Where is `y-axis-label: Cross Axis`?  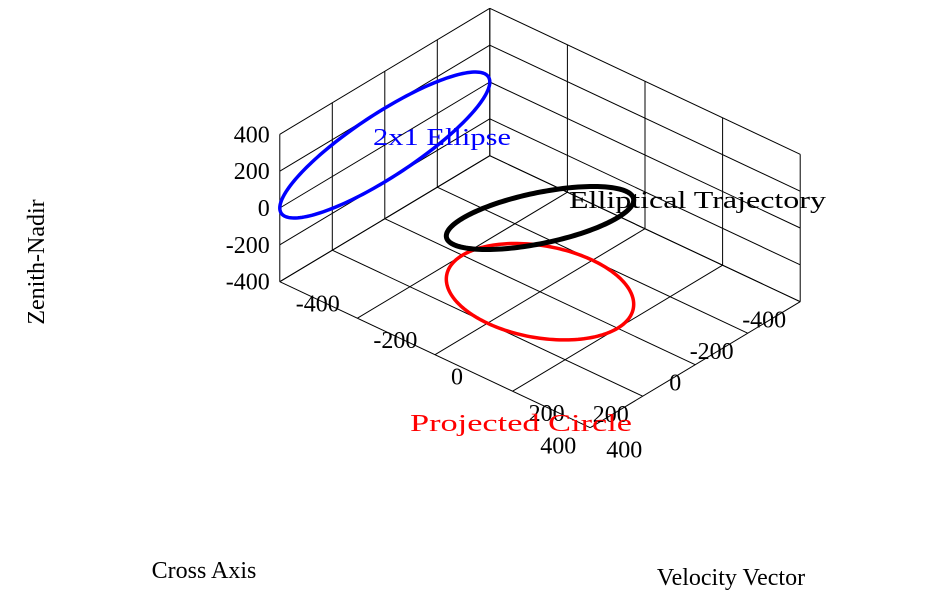
y-axis-label: Cross Axis is located at coordinates (204, 571).